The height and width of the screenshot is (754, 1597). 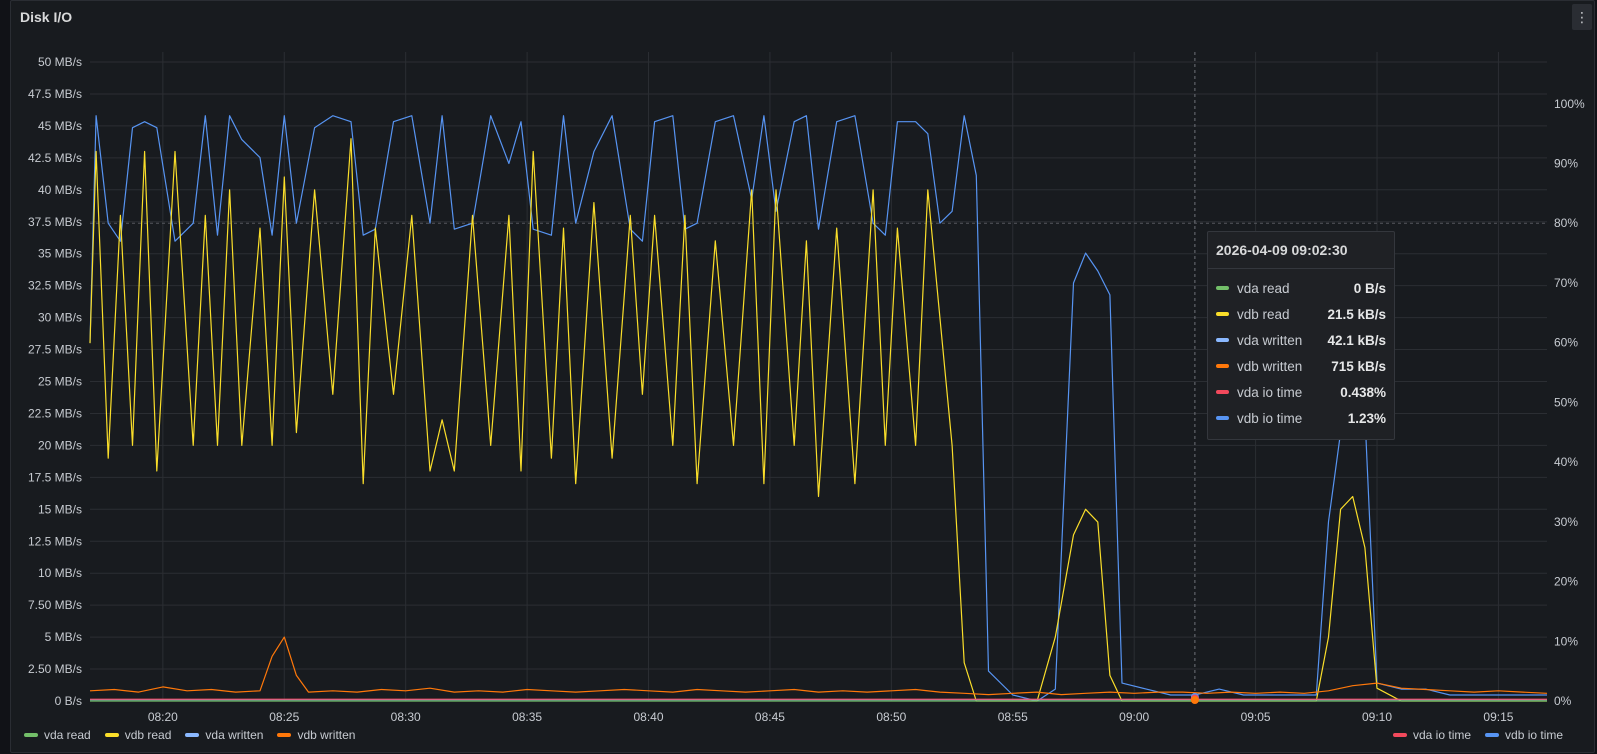 What do you see at coordinates (1566, 402) in the screenshot?
I see `y-right-tick-label: 50%` at bounding box center [1566, 402].